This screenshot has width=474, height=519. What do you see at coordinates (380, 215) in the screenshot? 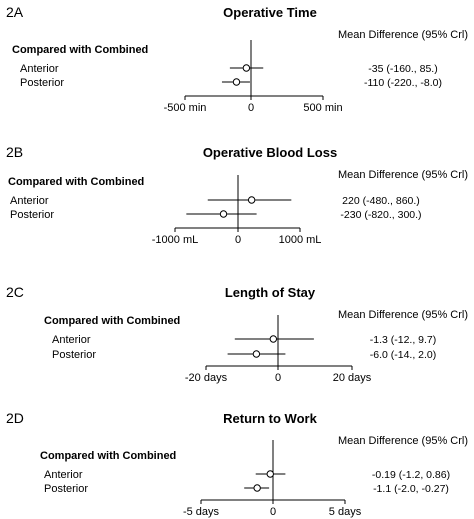
I see `ci-text: -230 (-820., 300.)` at bounding box center [380, 215].